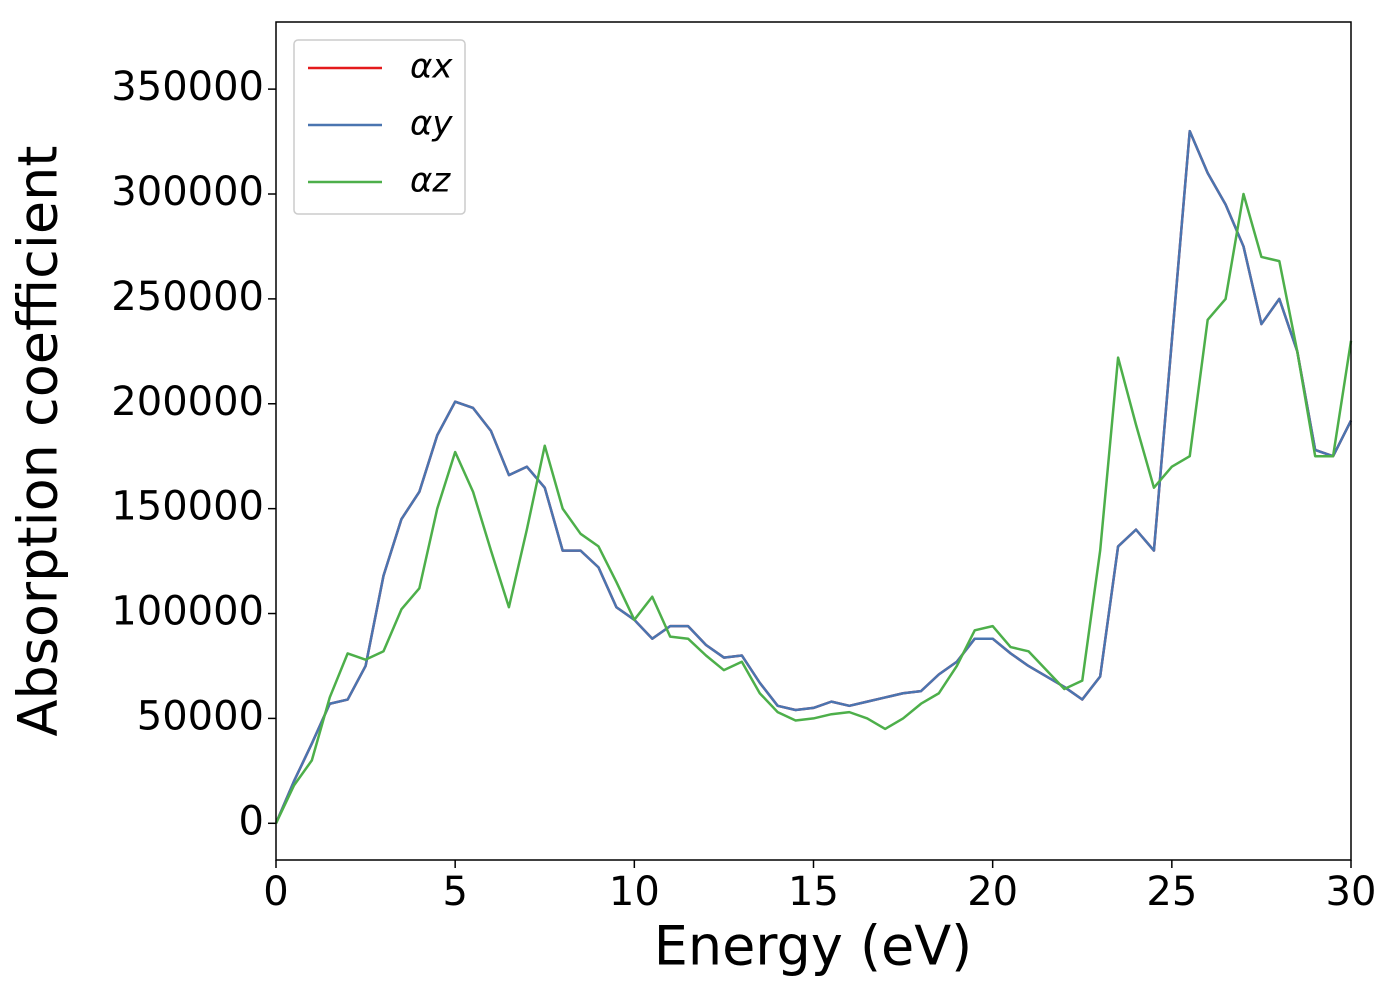  Describe the element at coordinates (454, 892) in the screenshot. I see `x-tick-label: 5` at that location.